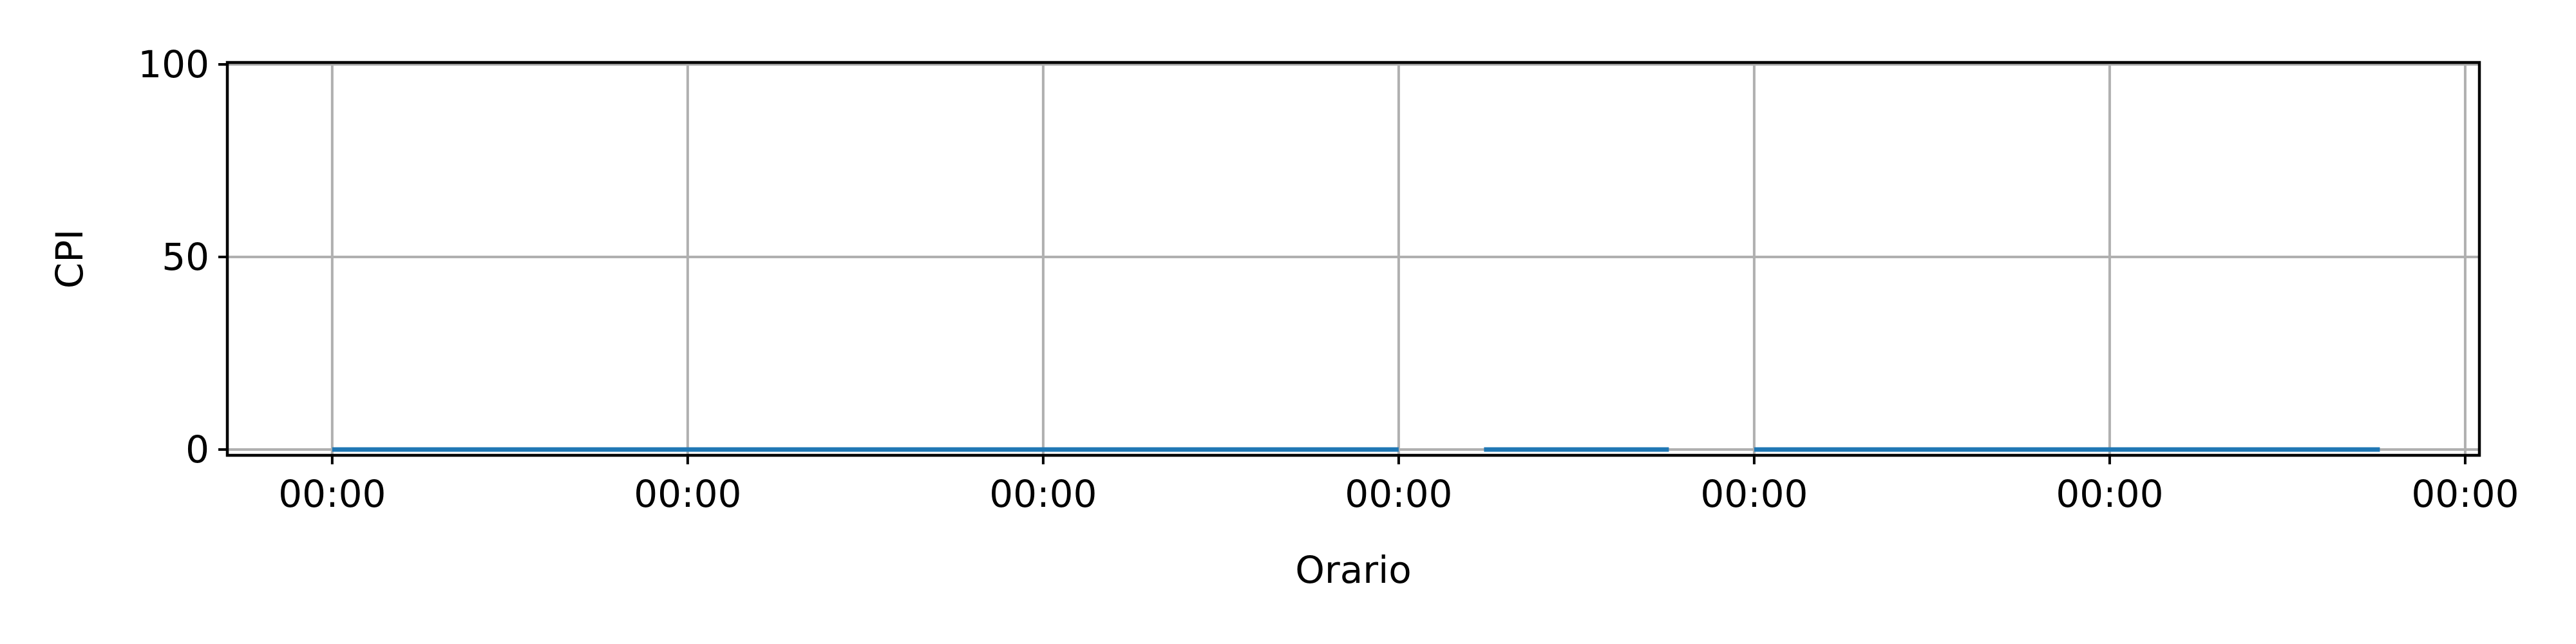 This screenshot has width=2576, height=644. I want to click on x-tick-label-4: 00:00, so click(1754, 494).